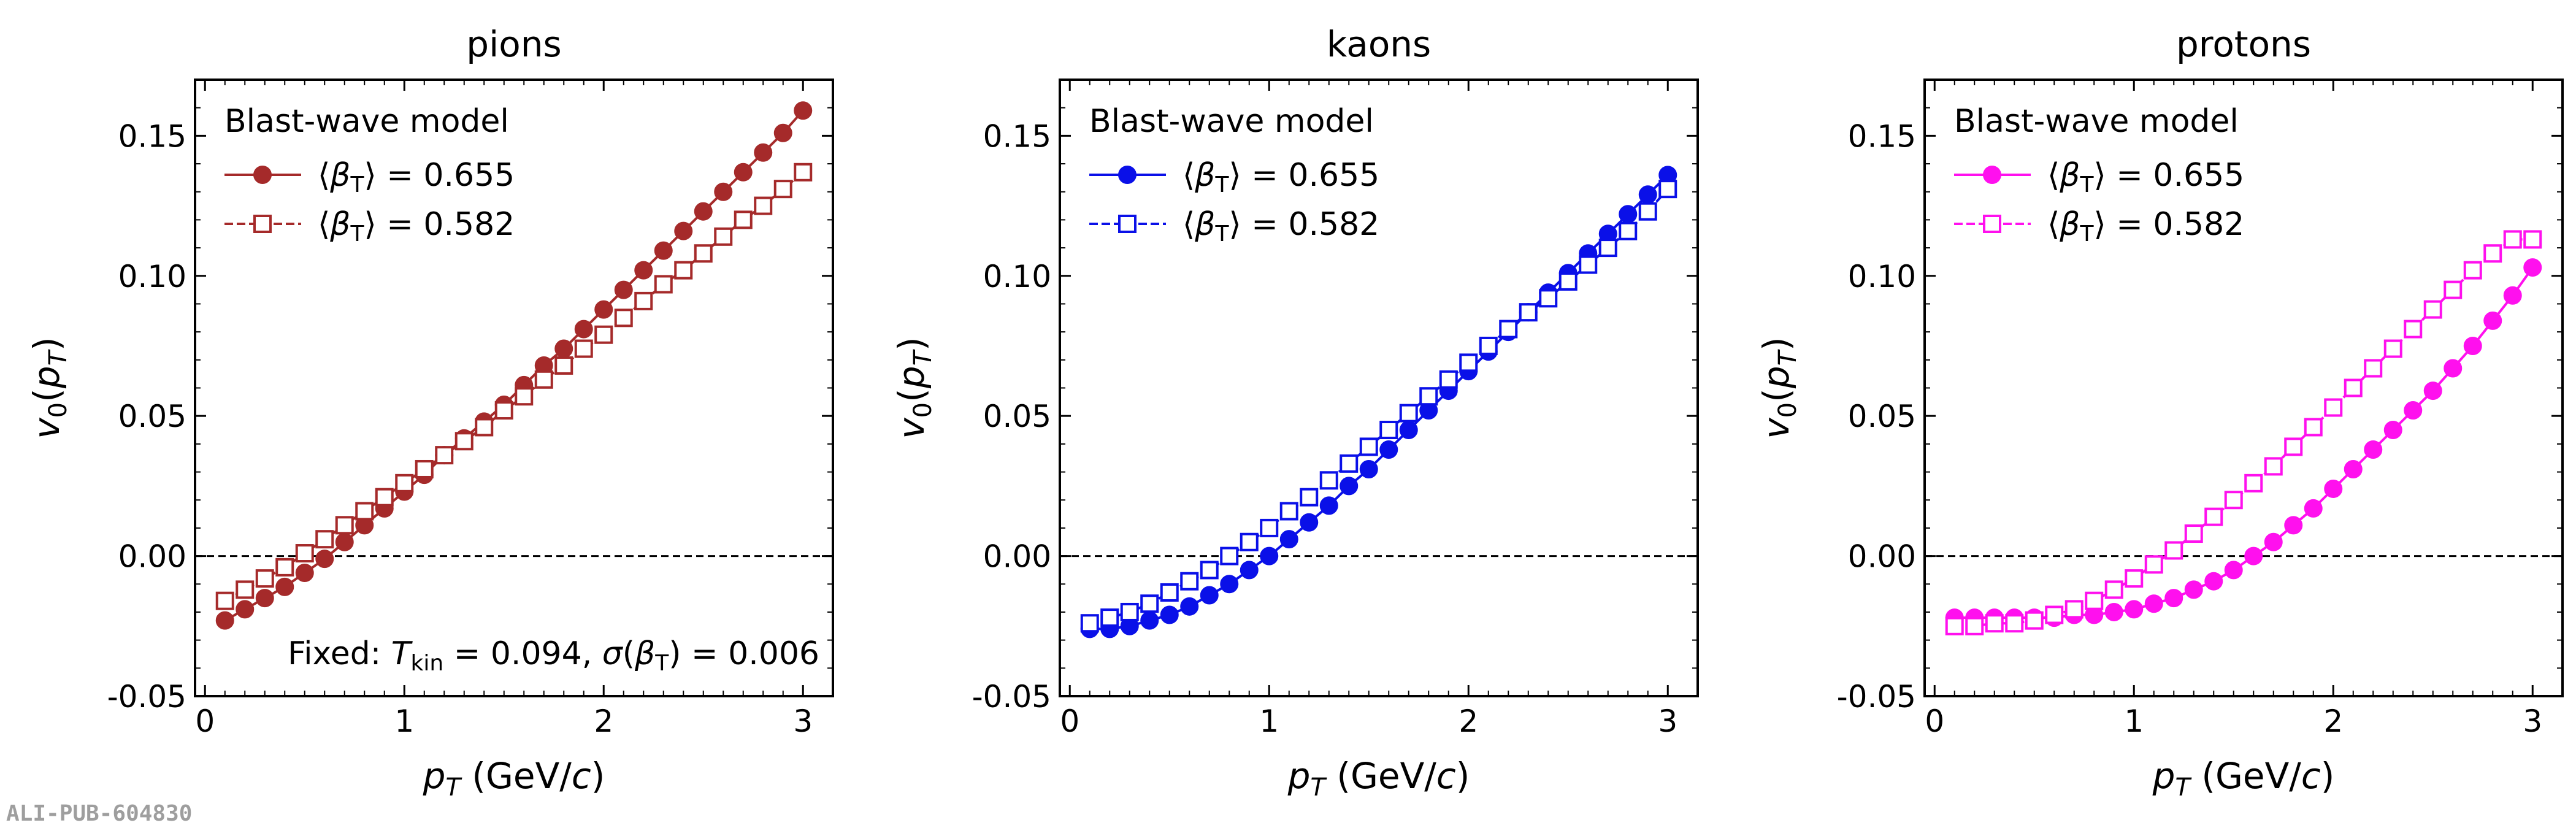 This screenshot has width=2576, height=828. I want to click on chart-title: pions, so click(513, 44).